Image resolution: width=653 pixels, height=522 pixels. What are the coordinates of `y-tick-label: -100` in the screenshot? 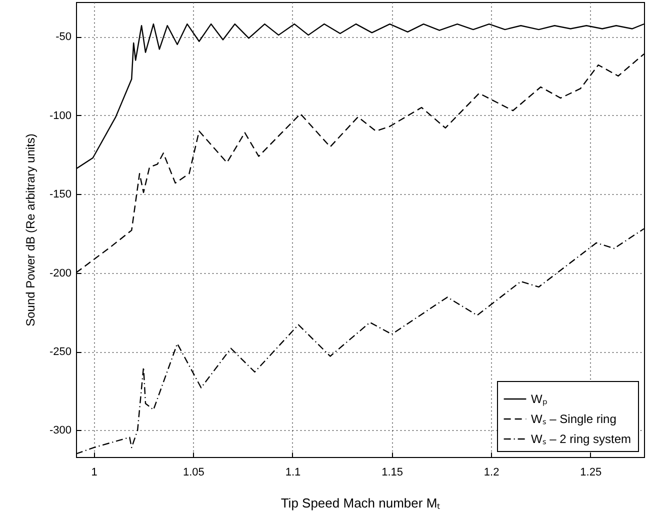 It's located at (60, 116).